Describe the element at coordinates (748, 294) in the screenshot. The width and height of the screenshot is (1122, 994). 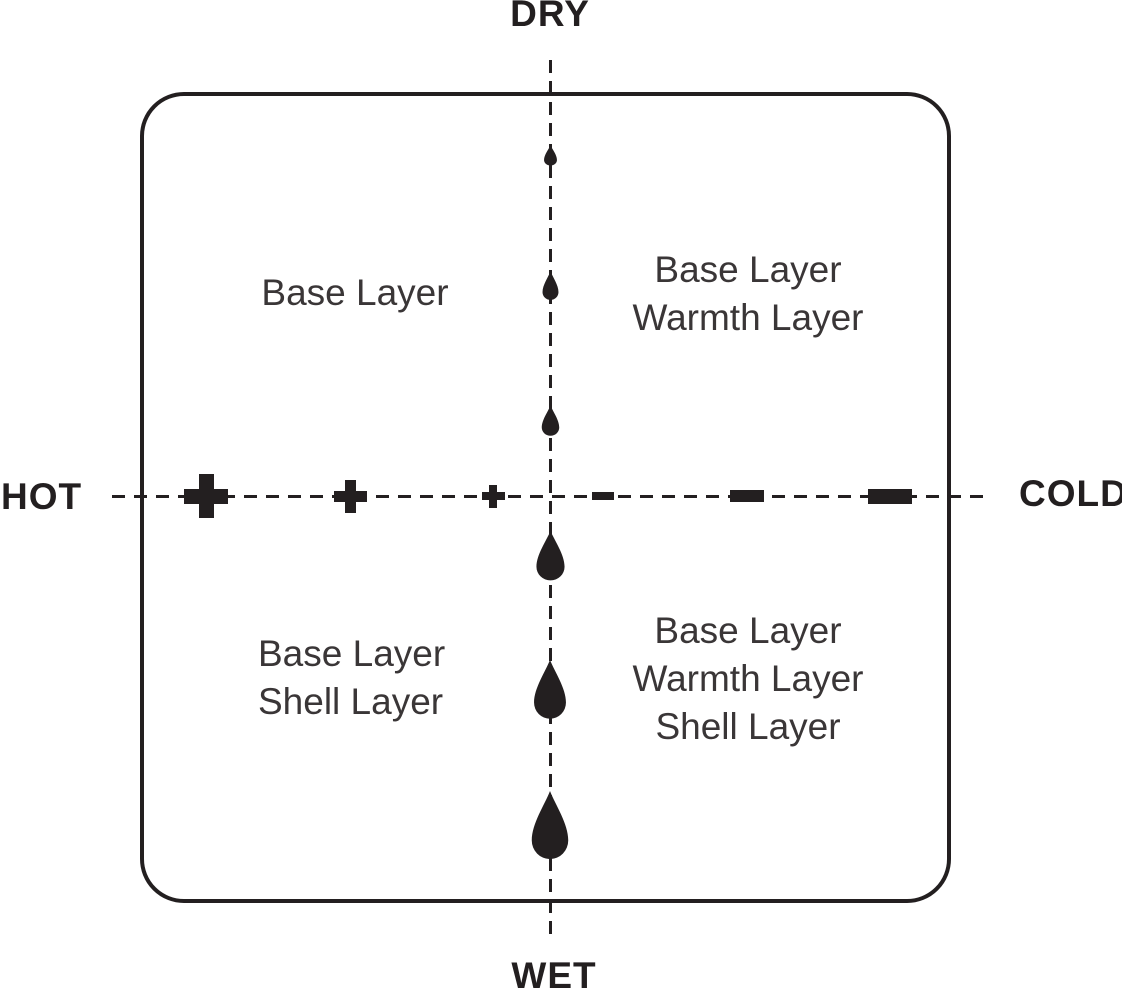
I see `quadrant-cold-dry-label: Base Layer Warmth Layer` at that location.